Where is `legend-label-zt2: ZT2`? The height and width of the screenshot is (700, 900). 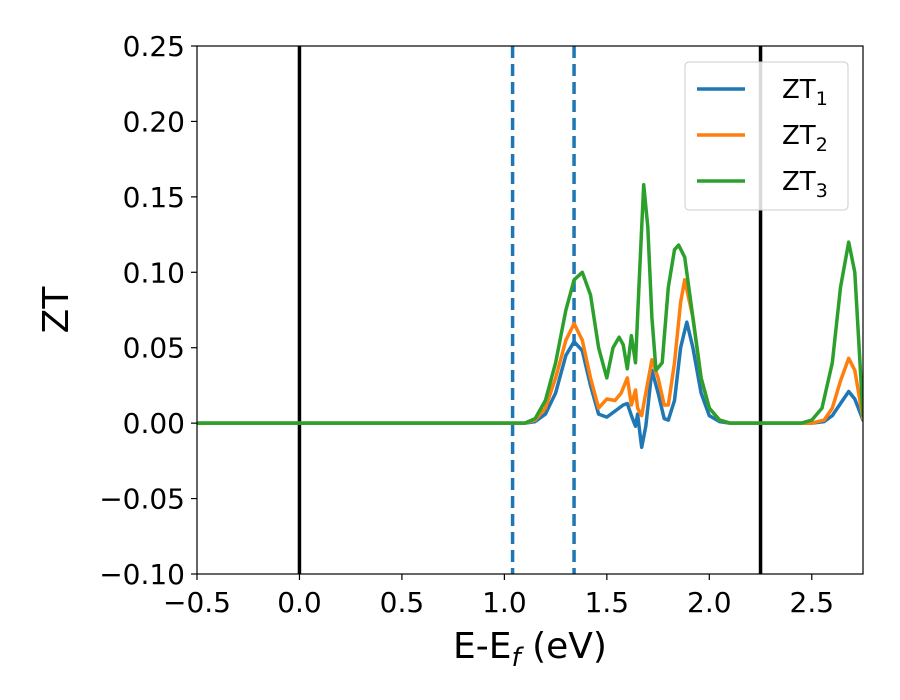 legend-label-zt2: ZT2 is located at coordinates (805, 138).